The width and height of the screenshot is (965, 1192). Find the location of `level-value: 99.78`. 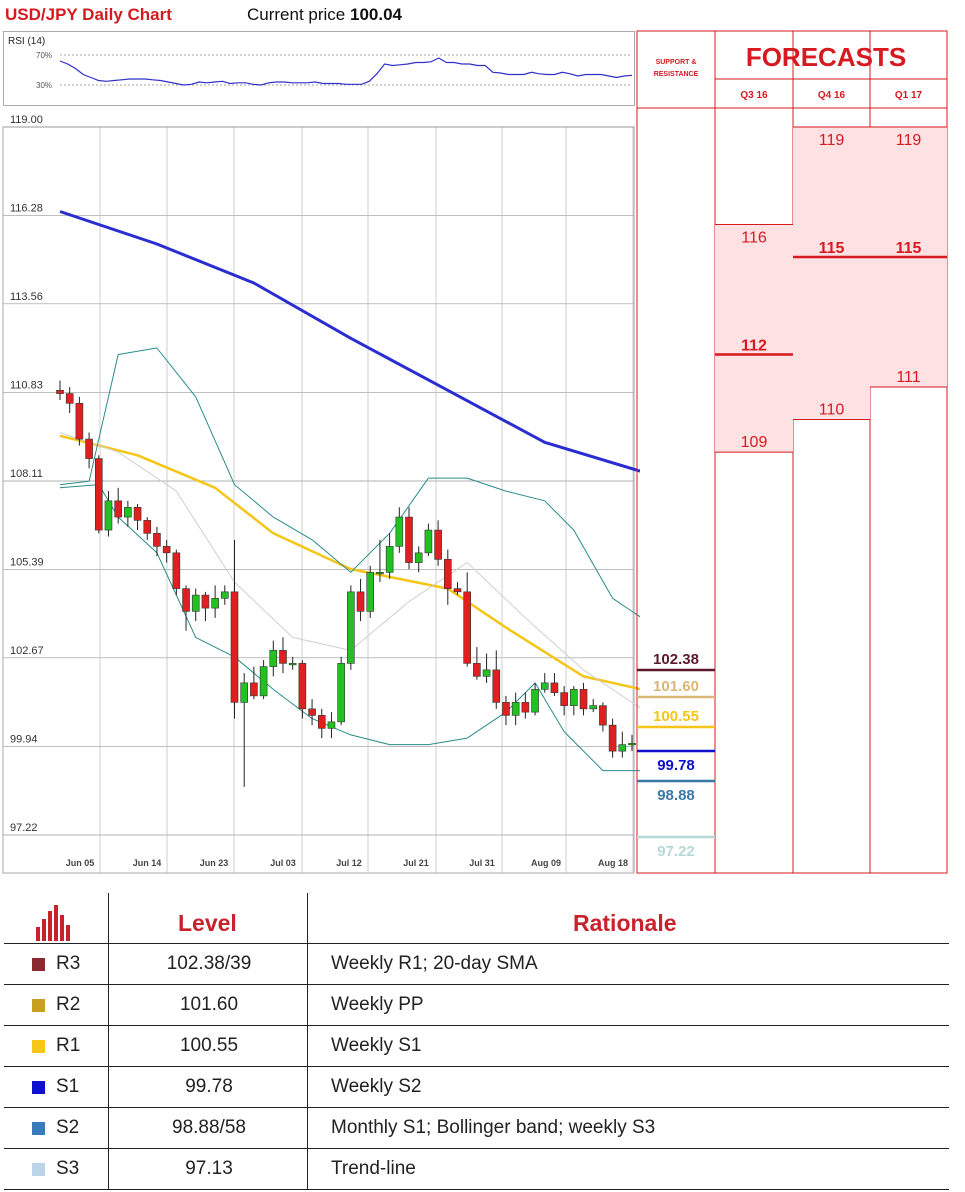

level-value: 99.78 is located at coordinates (209, 1086).